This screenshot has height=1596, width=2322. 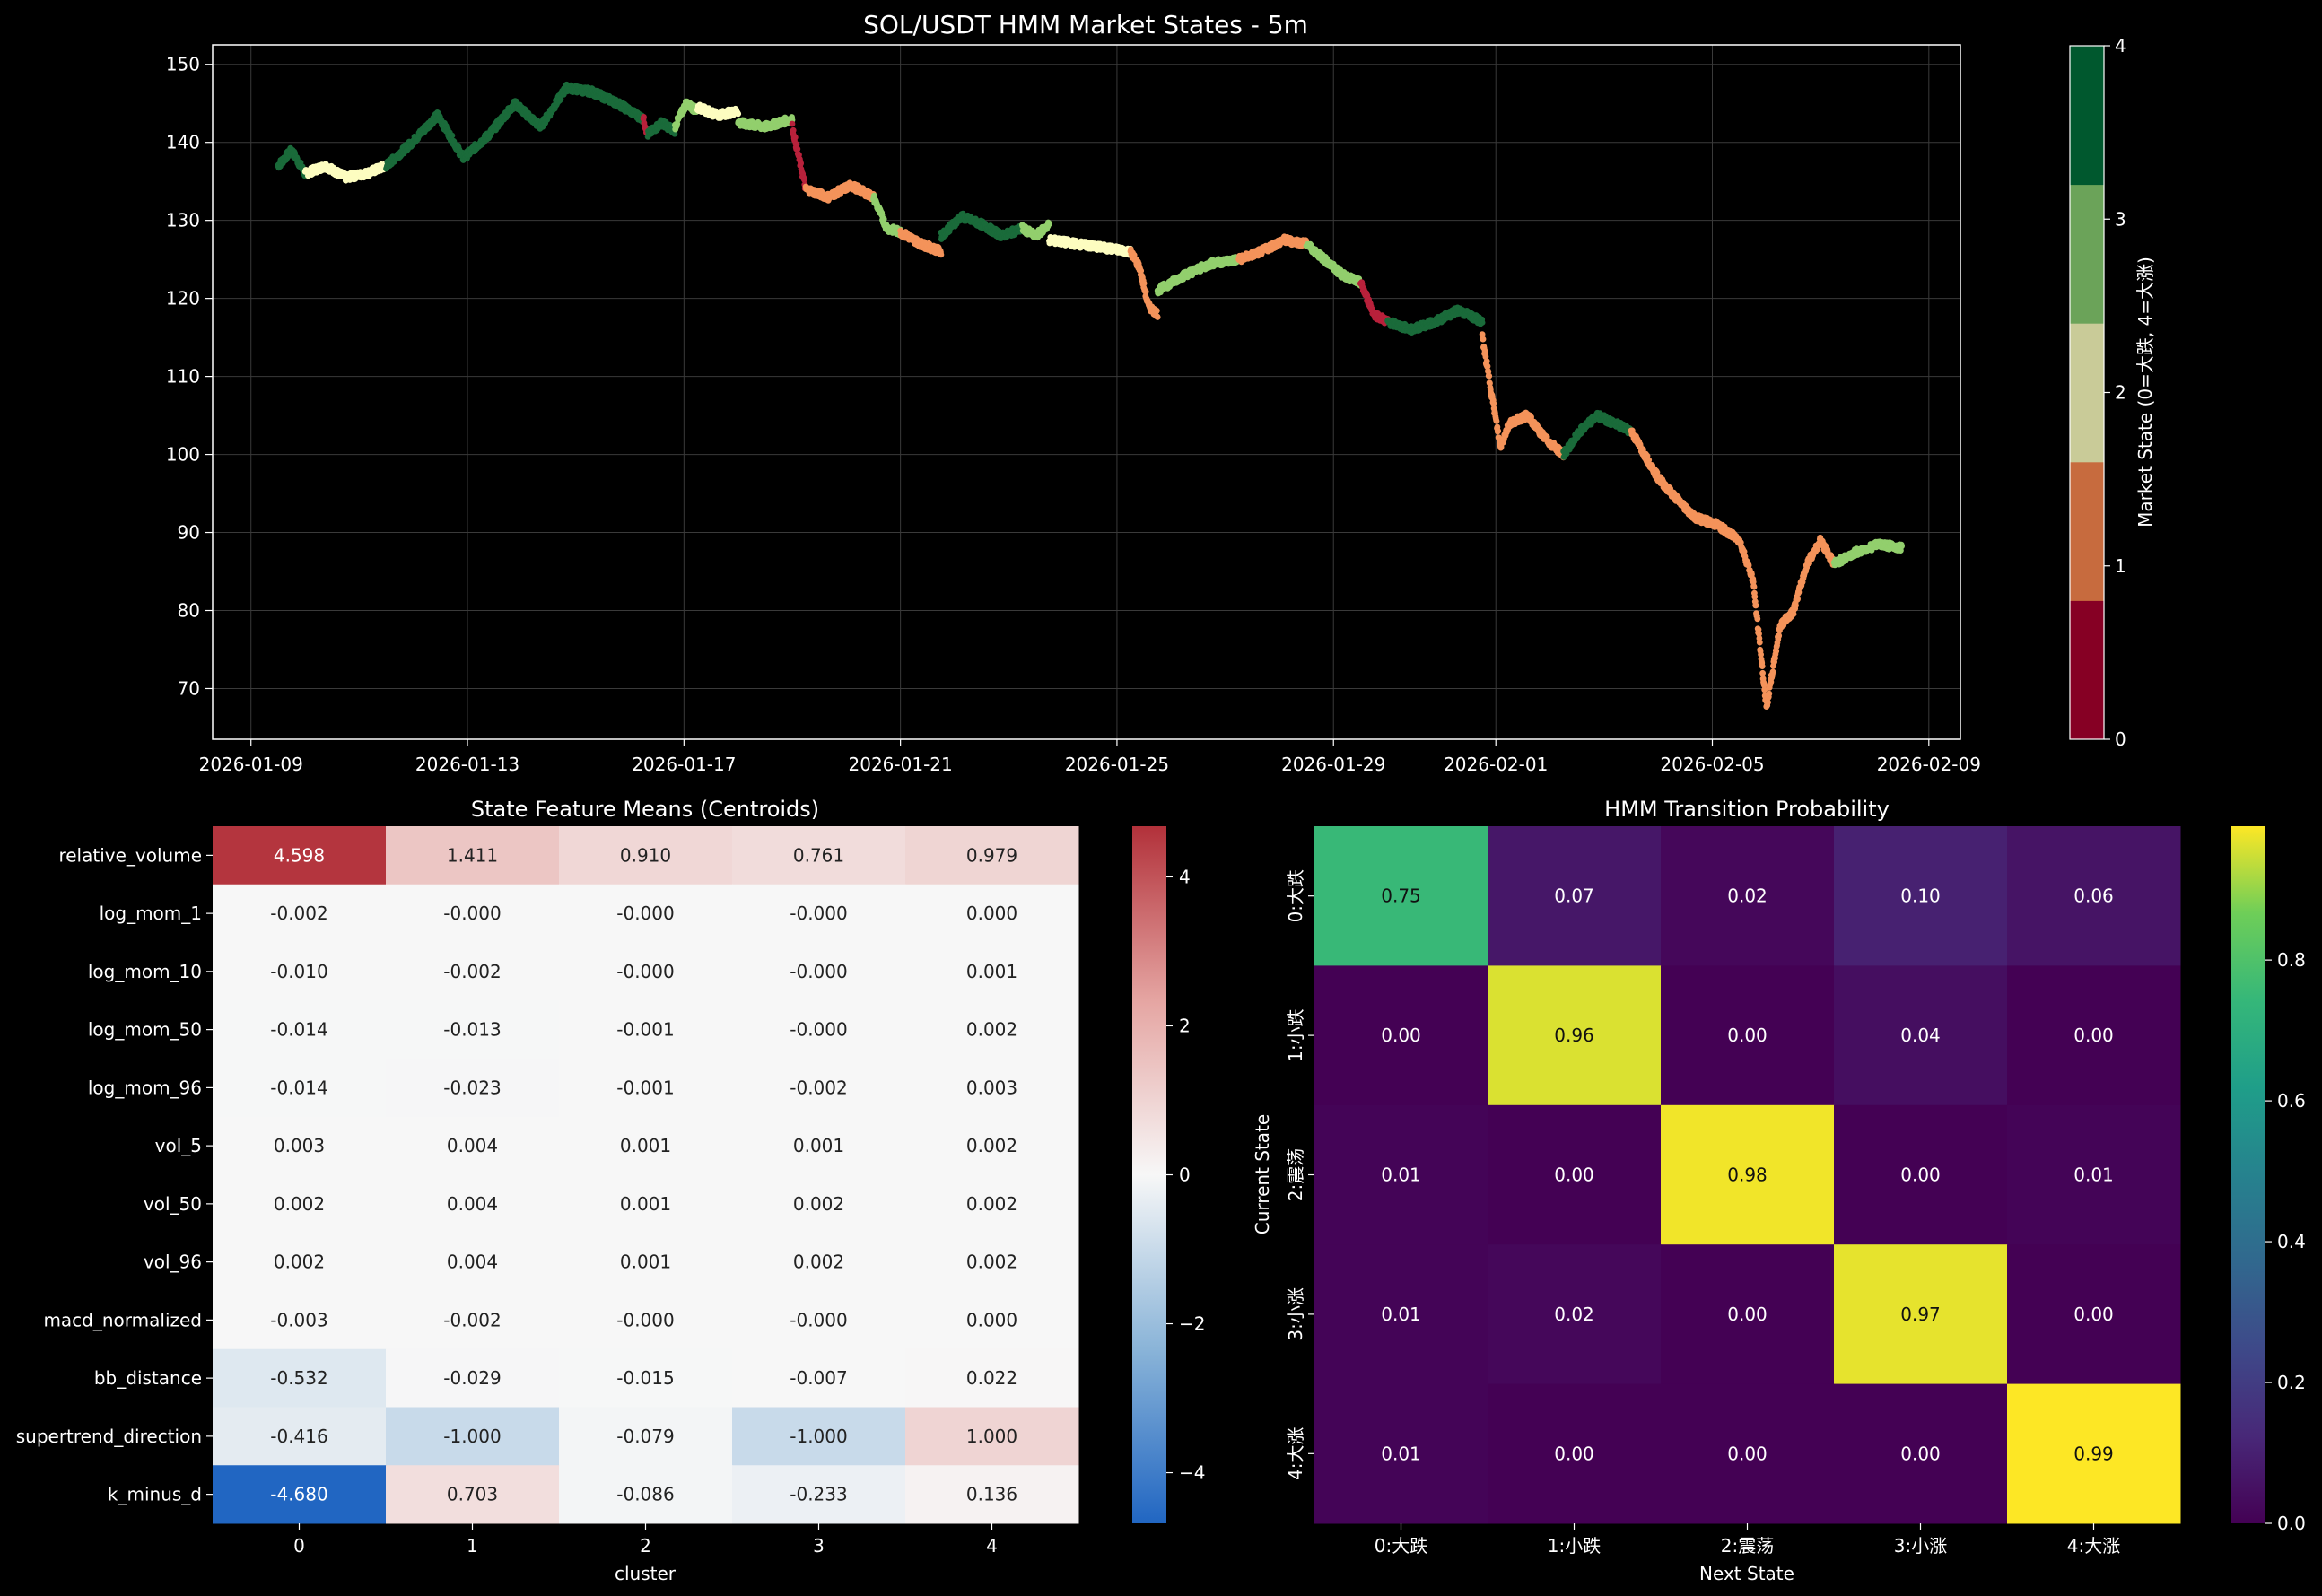 I want to click on centroid-row-label: relative_volume, so click(x=130, y=855).